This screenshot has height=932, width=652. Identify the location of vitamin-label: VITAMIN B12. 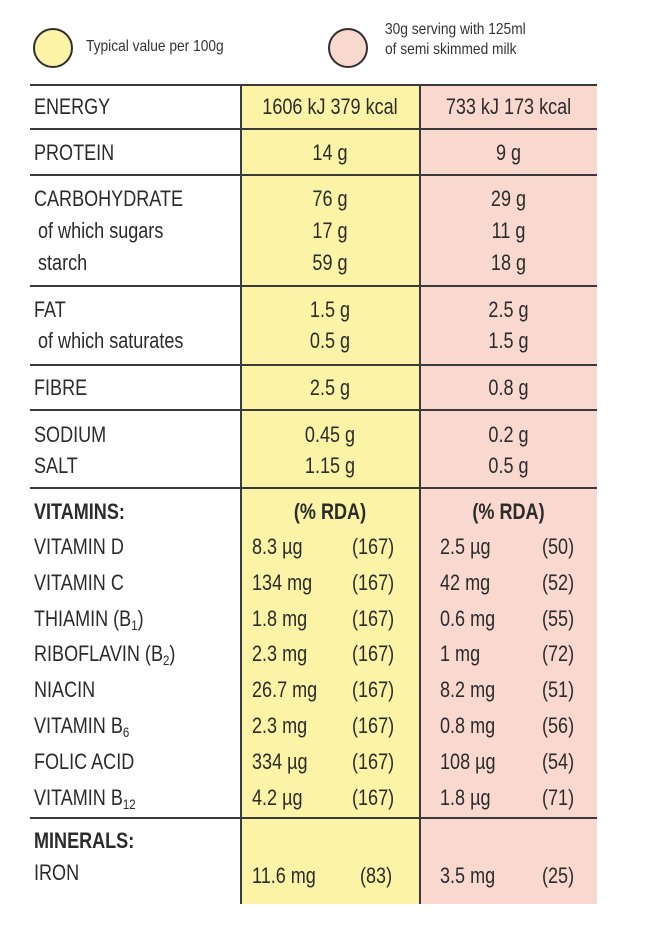
(85, 798).